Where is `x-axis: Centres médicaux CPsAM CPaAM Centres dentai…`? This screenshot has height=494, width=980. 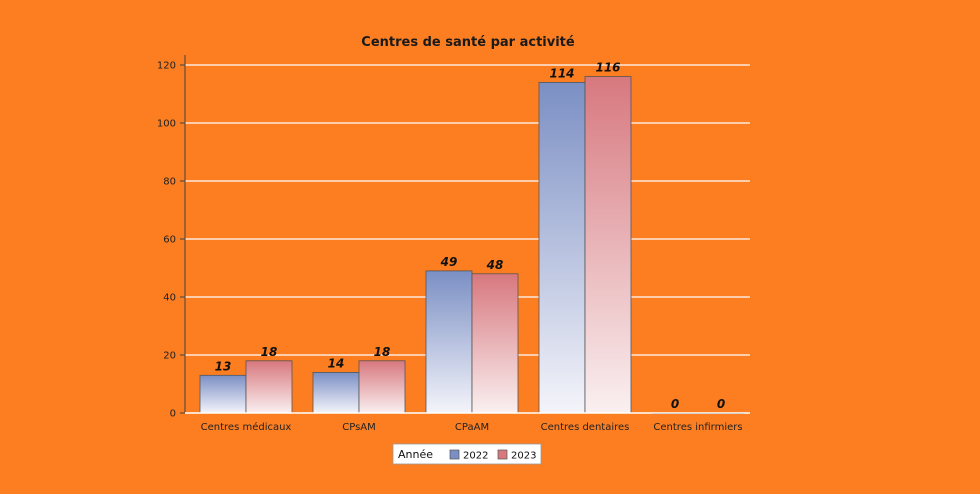
x-axis: Centres médicaux CPsAM CPaAM Centres dentai… is located at coordinates (467, 422).